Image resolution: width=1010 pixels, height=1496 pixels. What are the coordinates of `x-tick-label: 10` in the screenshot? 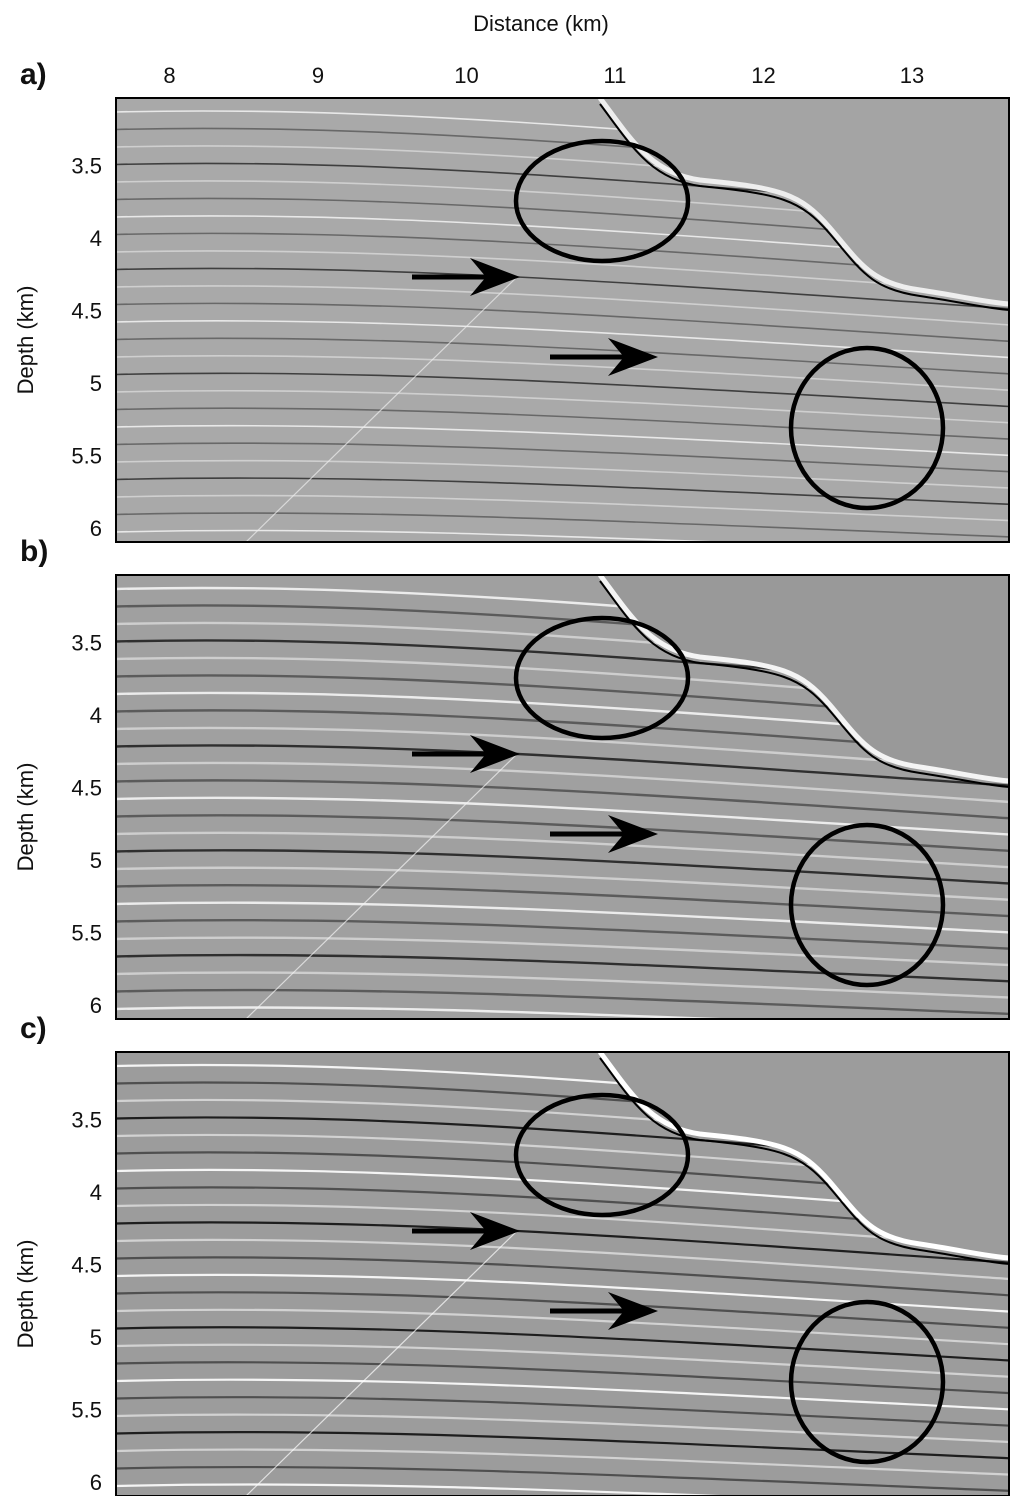 It's located at (466, 75).